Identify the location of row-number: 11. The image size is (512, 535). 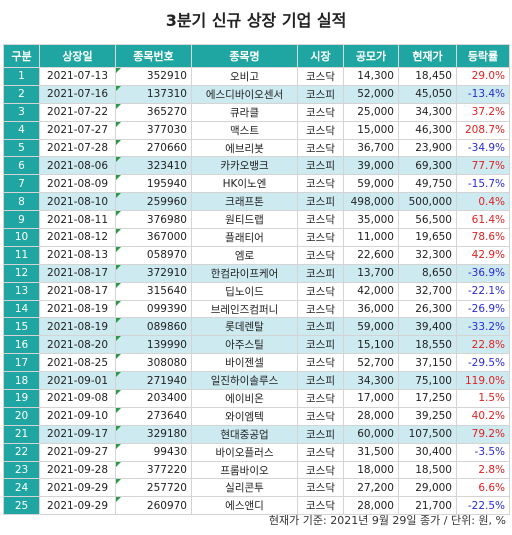
(21, 255).